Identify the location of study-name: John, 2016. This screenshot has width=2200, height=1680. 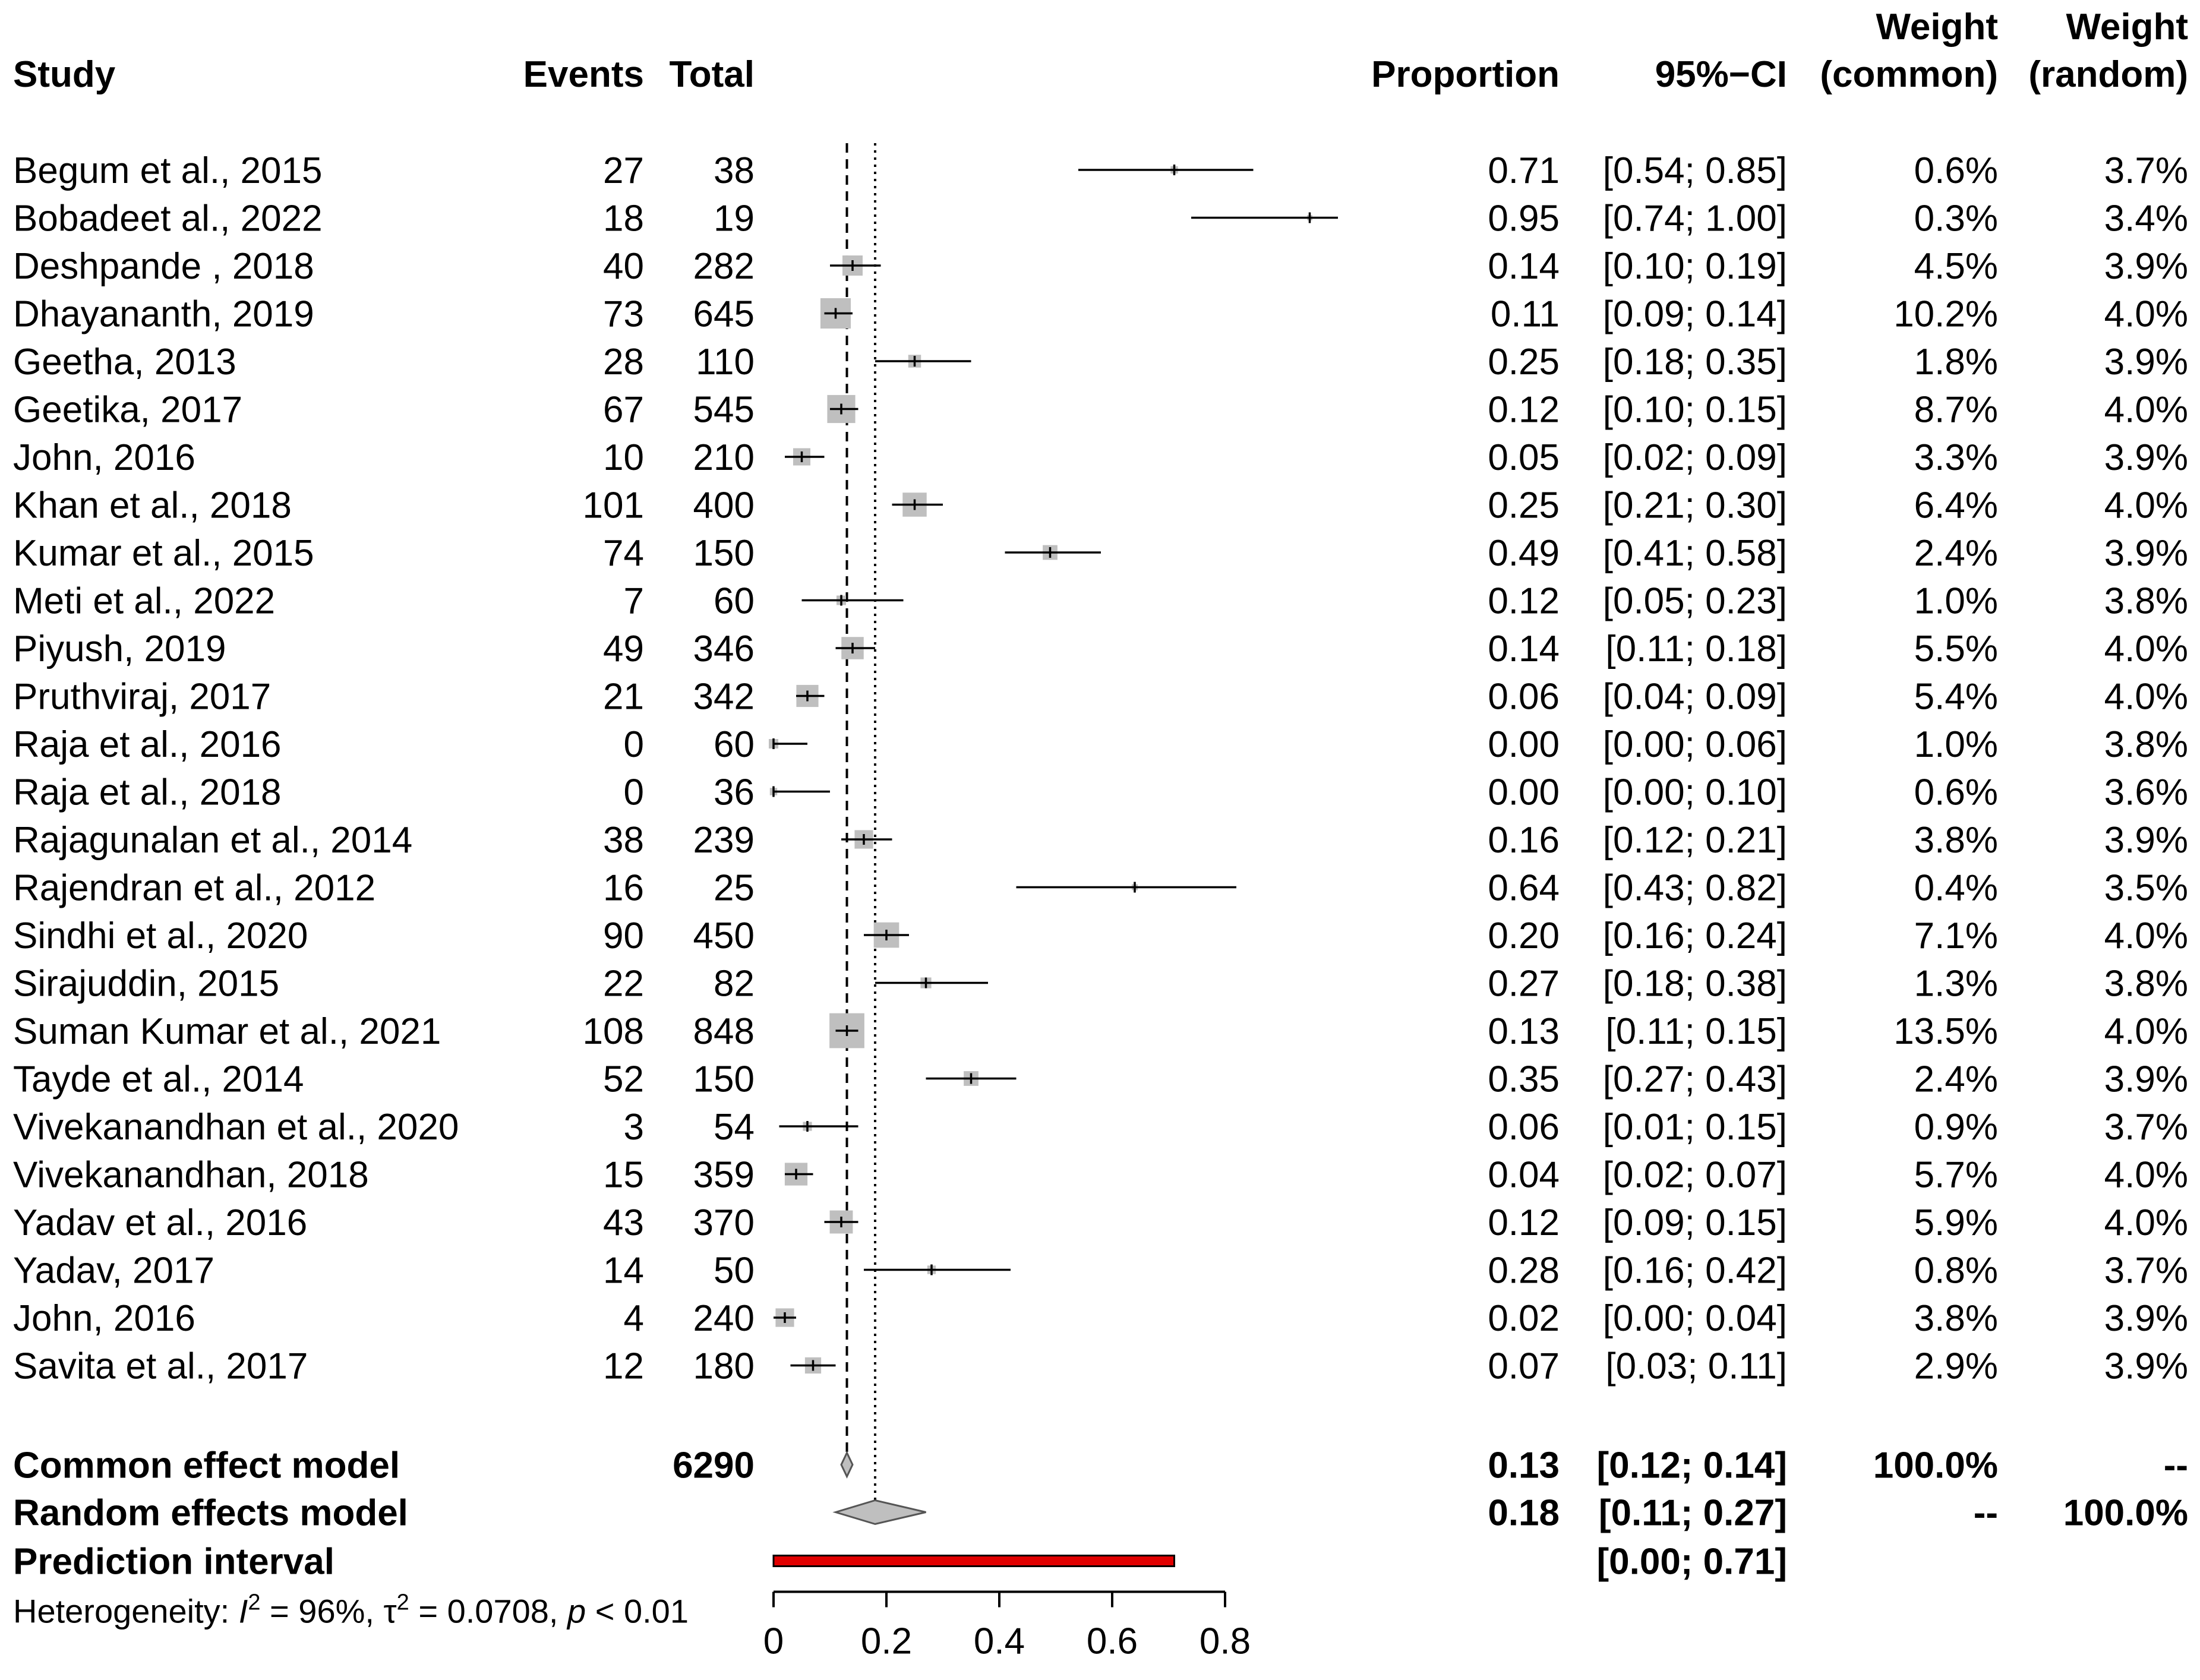
(104, 457).